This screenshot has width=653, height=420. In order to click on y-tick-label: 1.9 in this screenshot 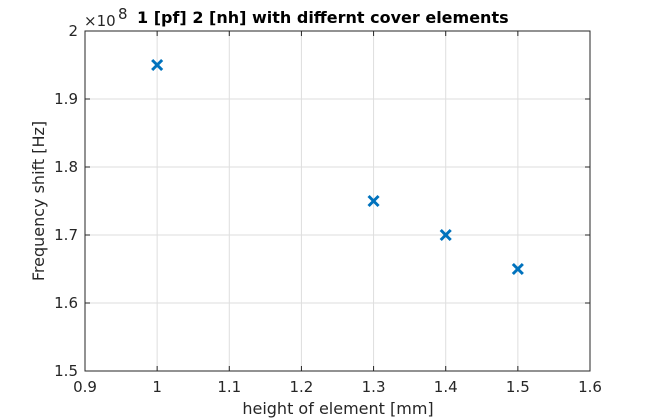, I will do `click(66, 99)`.